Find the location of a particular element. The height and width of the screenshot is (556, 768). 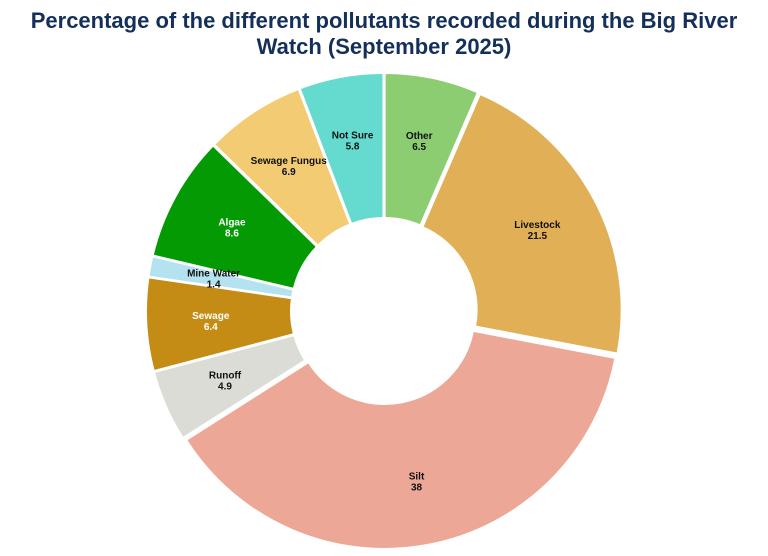

slice-value-other: 6.5 is located at coordinates (419, 147).